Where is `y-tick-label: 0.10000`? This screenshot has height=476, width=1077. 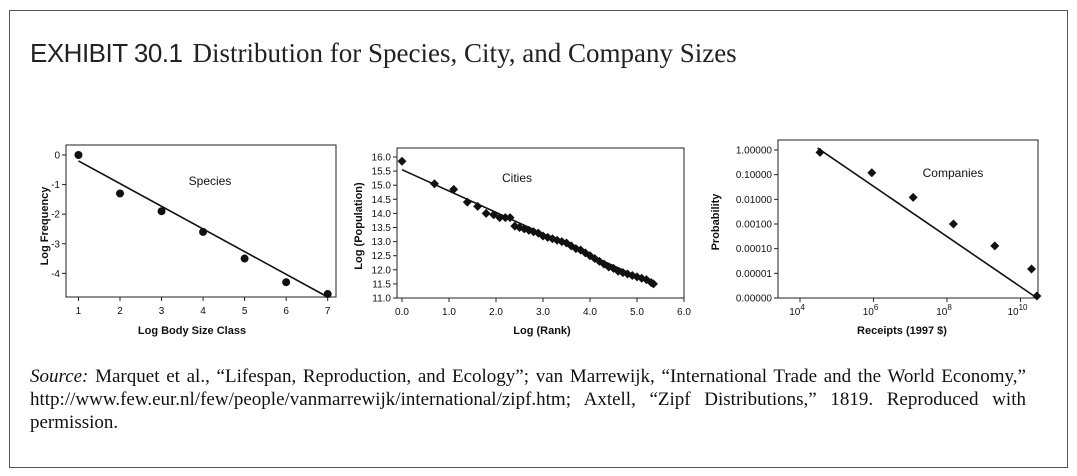 y-tick-label: 0.10000 is located at coordinates (754, 175).